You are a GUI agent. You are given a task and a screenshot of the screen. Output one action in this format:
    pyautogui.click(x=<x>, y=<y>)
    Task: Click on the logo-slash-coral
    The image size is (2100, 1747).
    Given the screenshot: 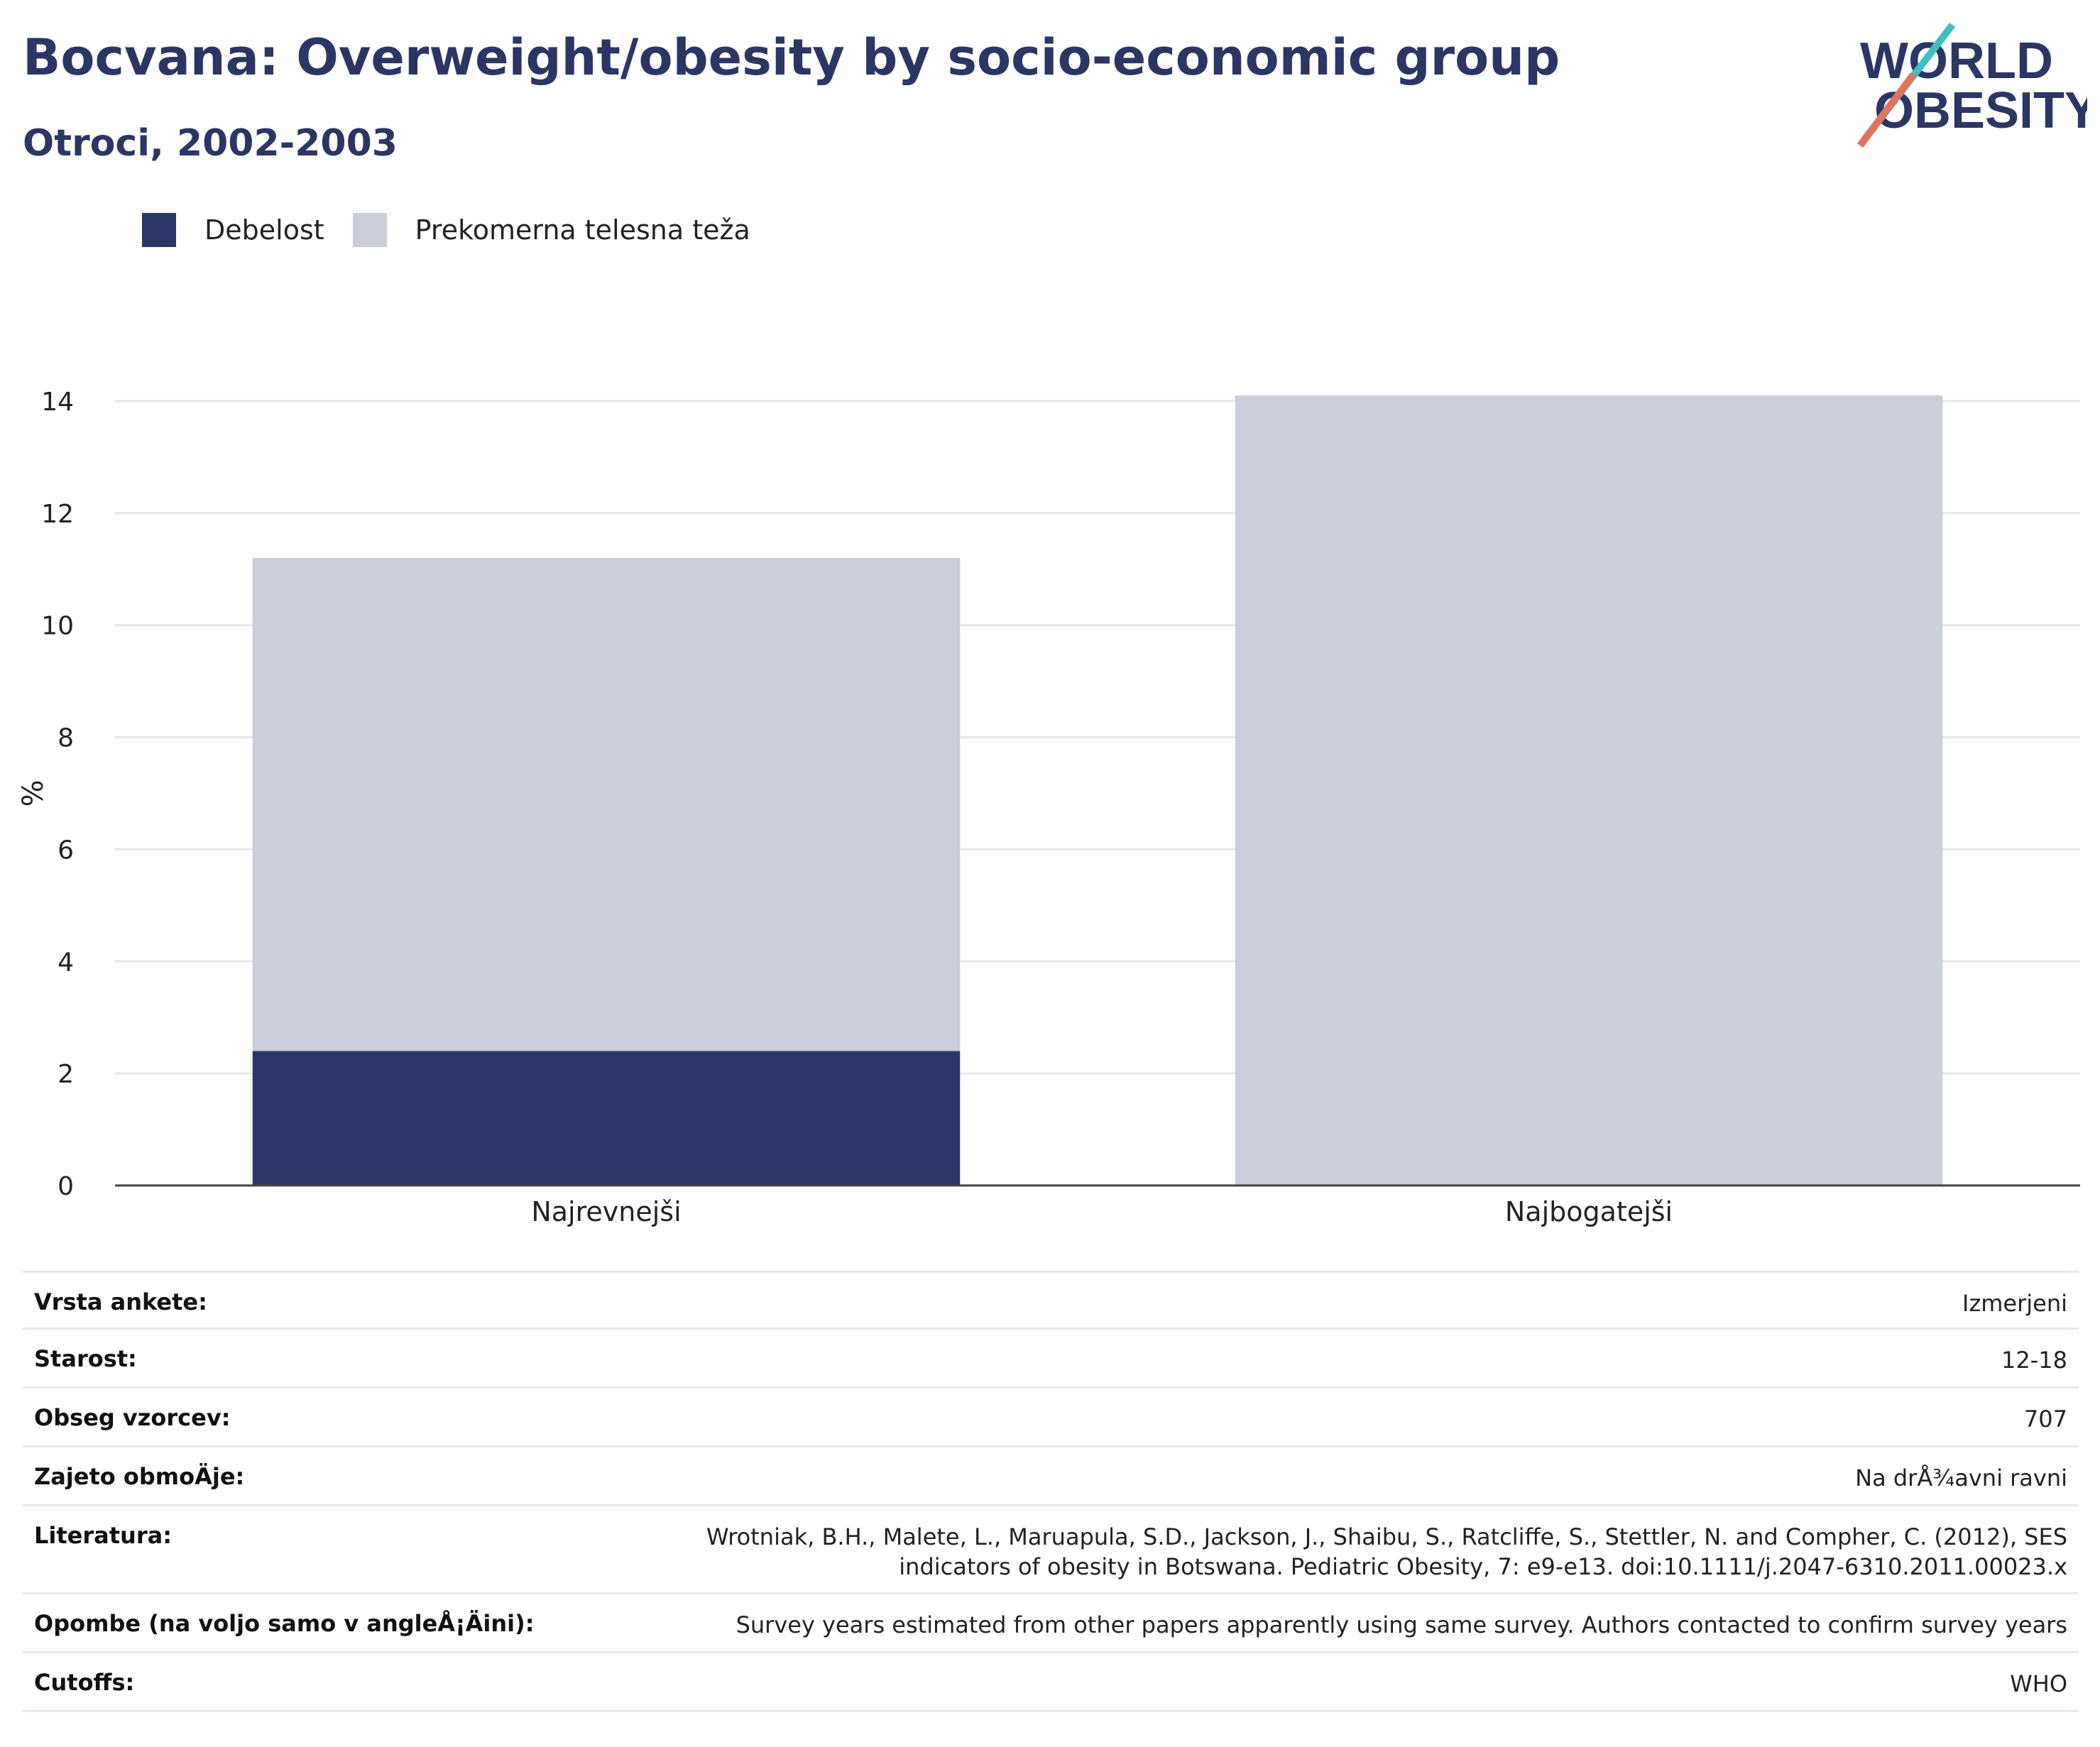 What is the action you would take?
    pyautogui.click(x=1886, y=110)
    